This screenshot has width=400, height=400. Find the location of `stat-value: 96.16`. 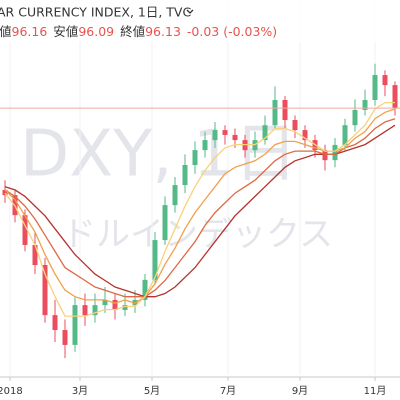

stat-value: 96.16 is located at coordinates (30, 31).